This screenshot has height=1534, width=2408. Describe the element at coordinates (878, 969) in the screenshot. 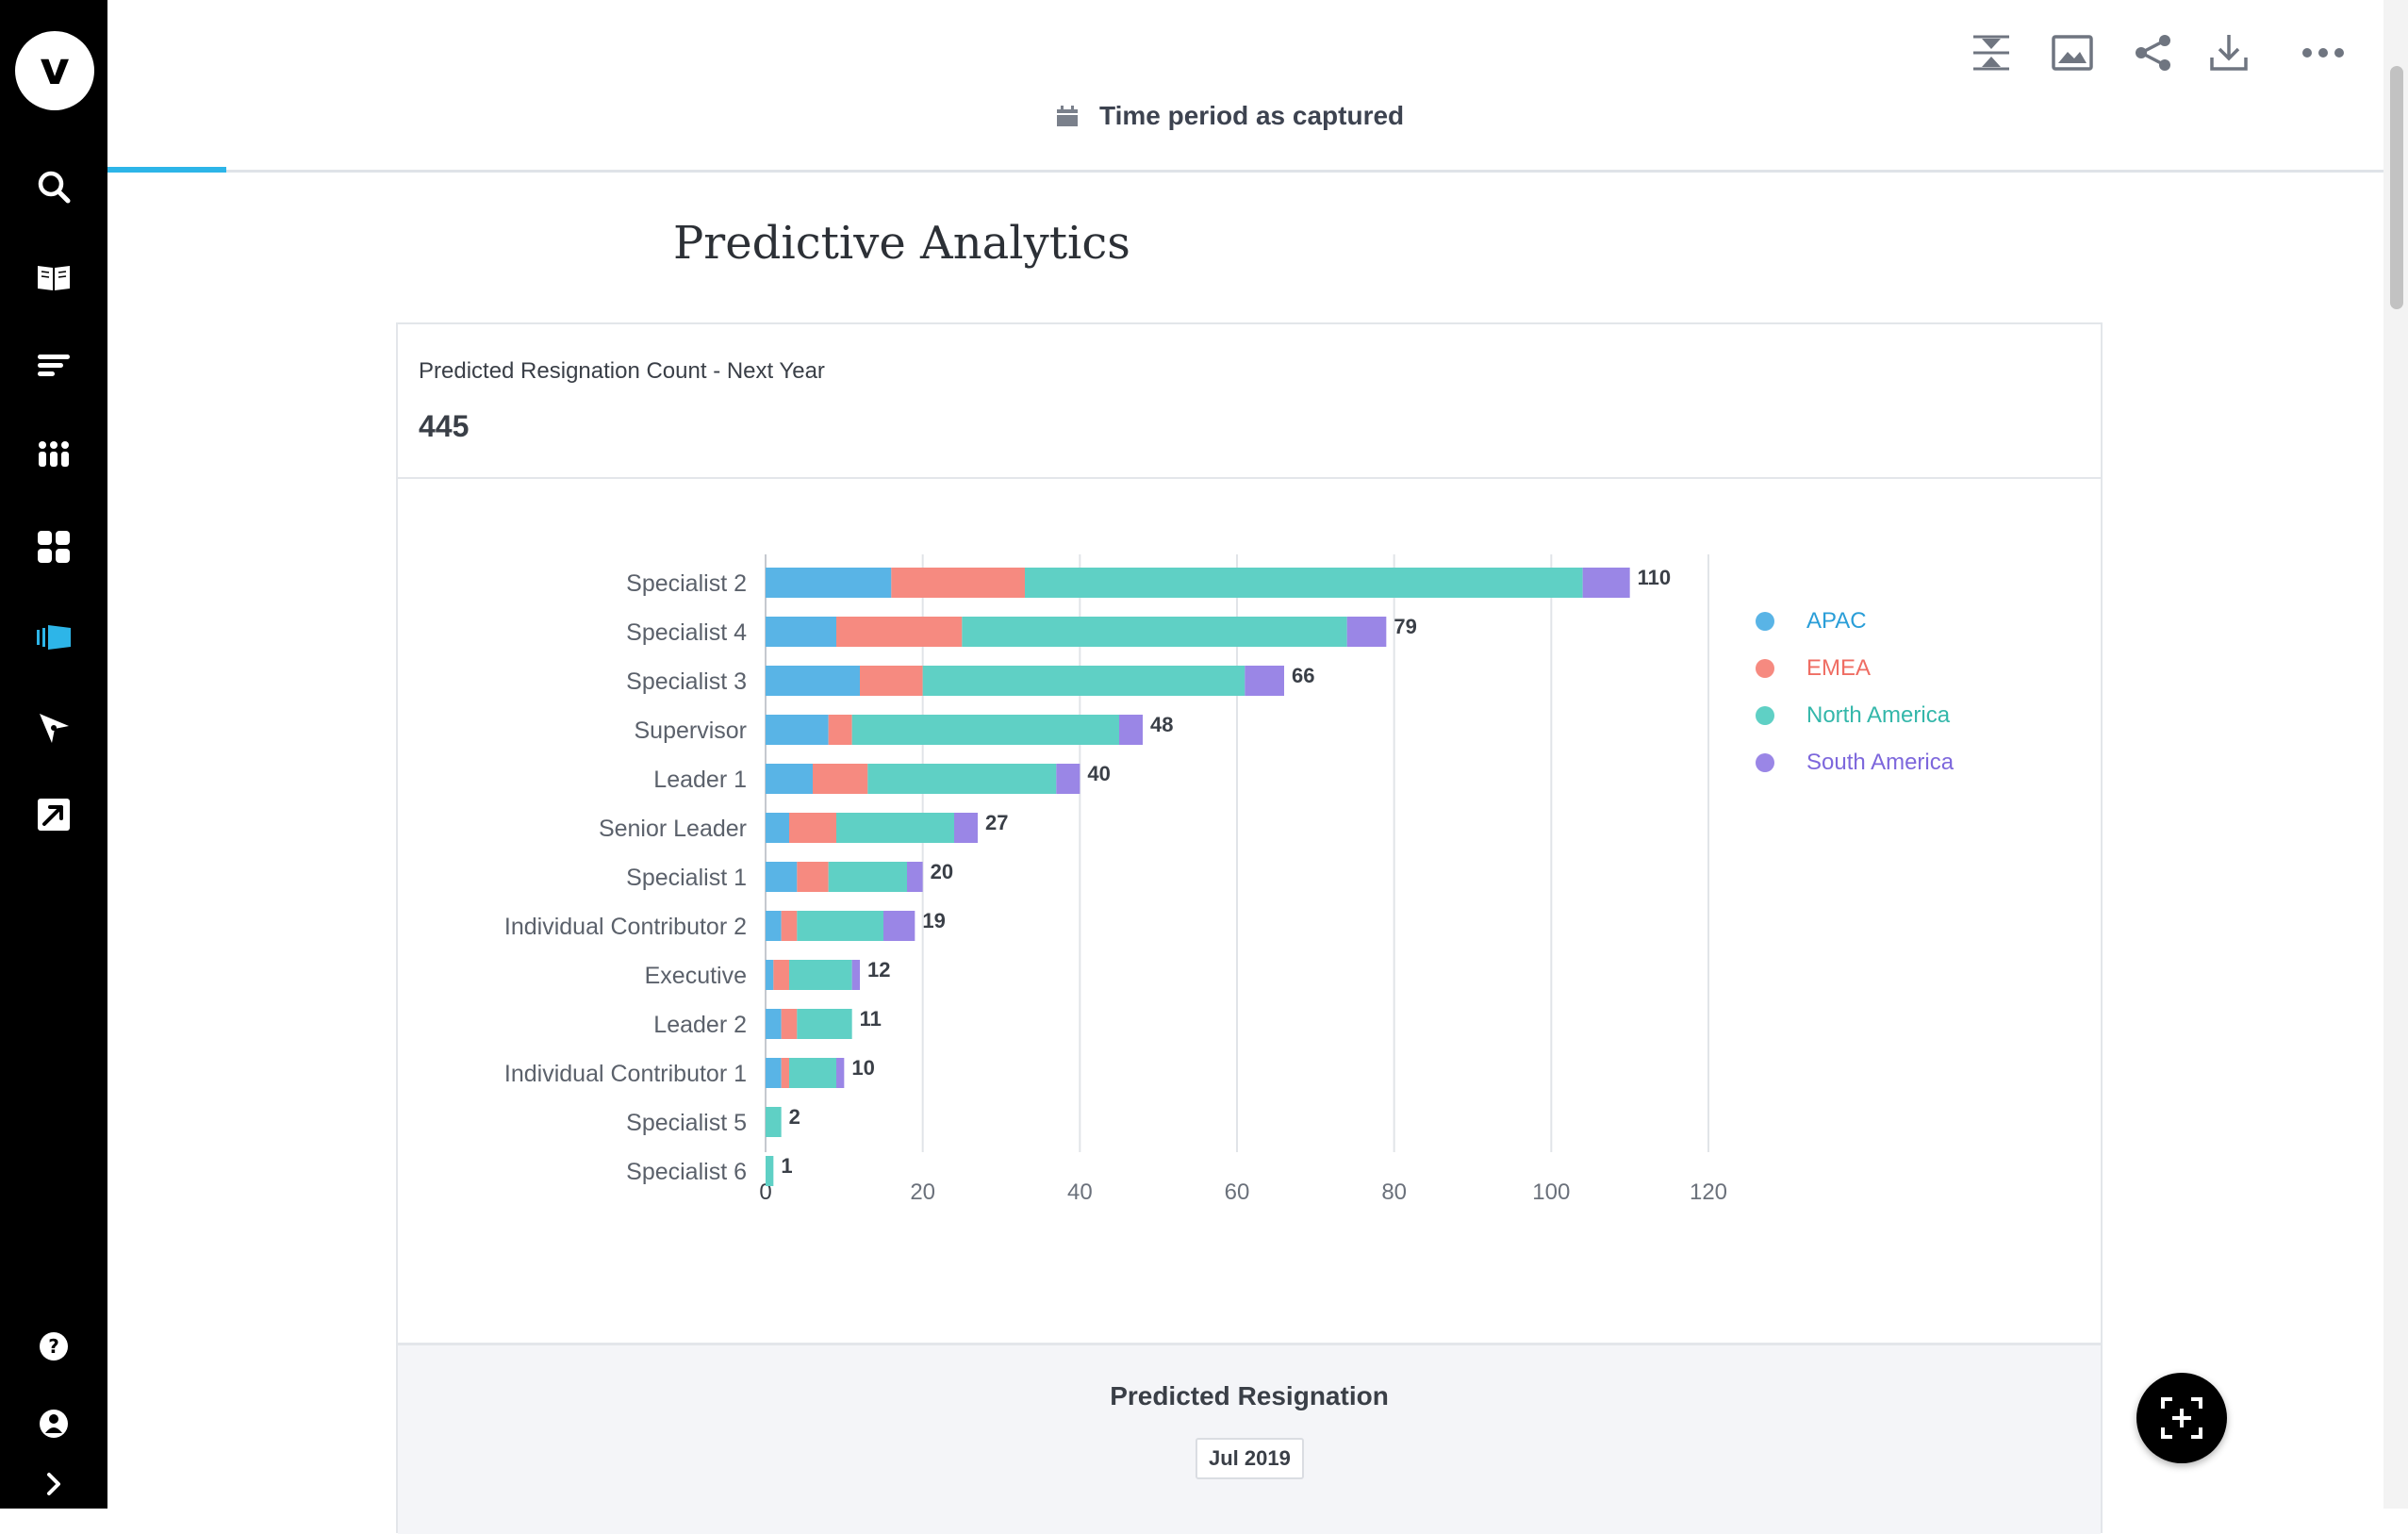

I see `bar-total-label: 12` at that location.